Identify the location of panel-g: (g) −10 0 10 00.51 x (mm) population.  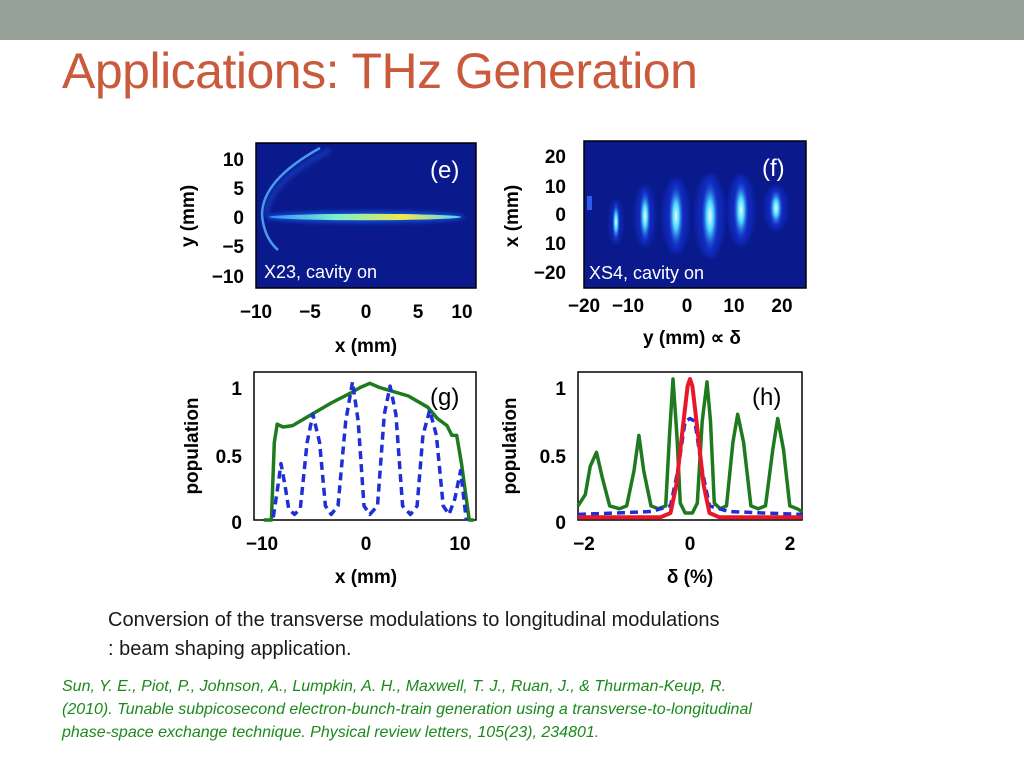
(329, 479).